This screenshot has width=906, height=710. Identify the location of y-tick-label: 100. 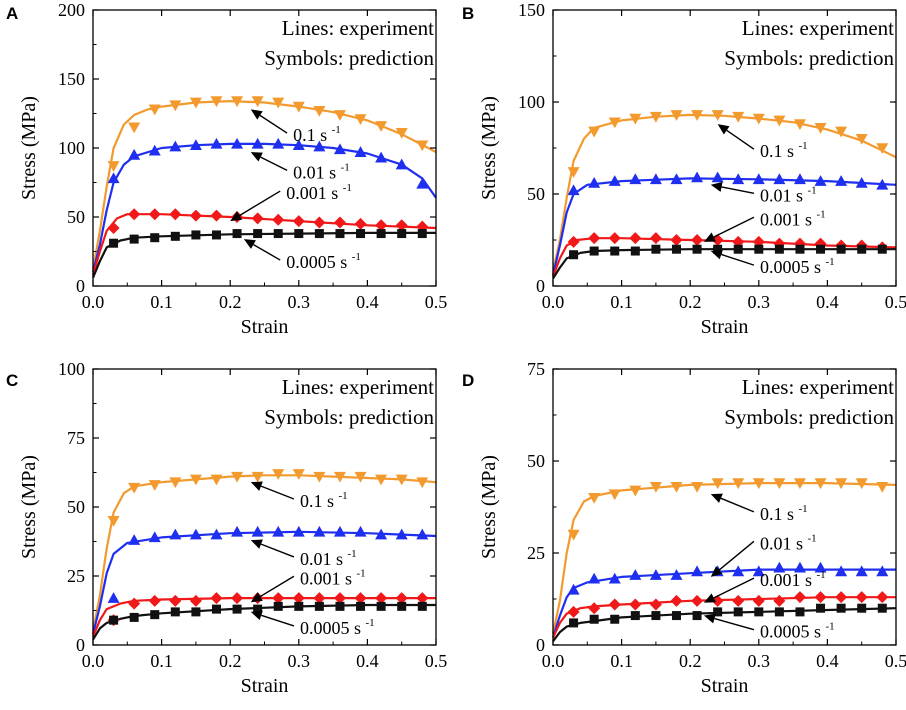
(71, 369).